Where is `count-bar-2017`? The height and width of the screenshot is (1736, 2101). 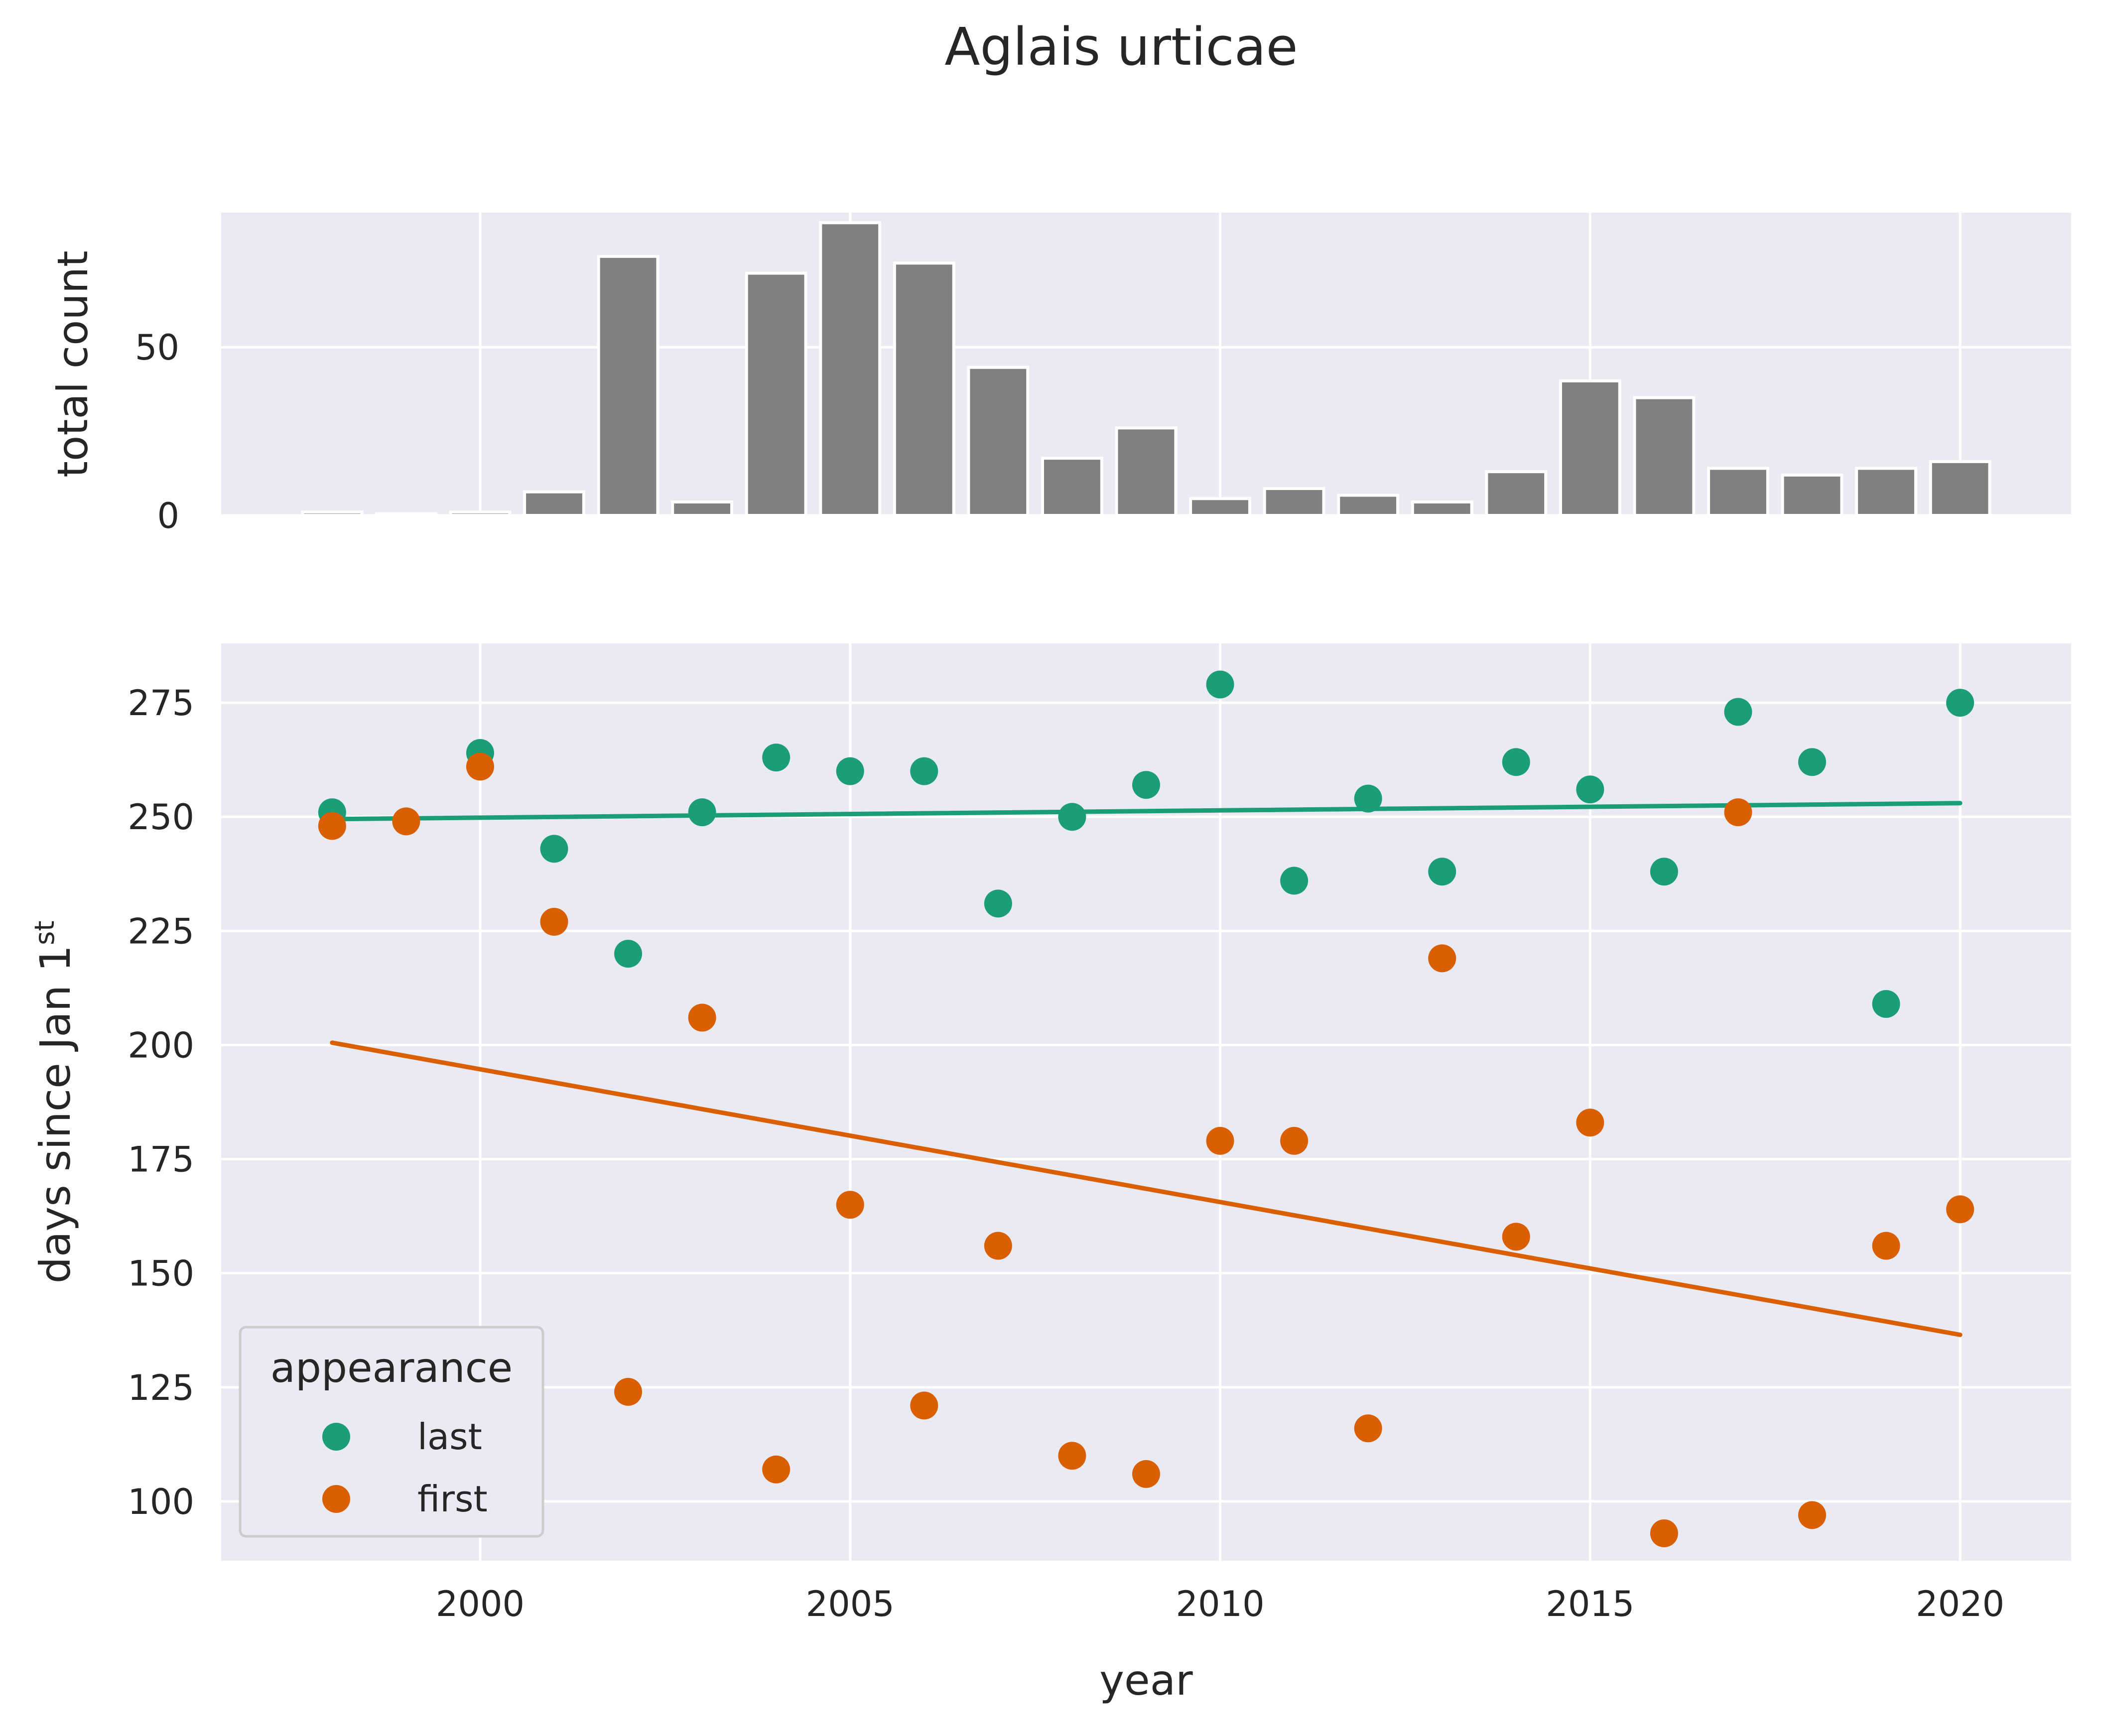
count-bar-2017 is located at coordinates (1738, 492).